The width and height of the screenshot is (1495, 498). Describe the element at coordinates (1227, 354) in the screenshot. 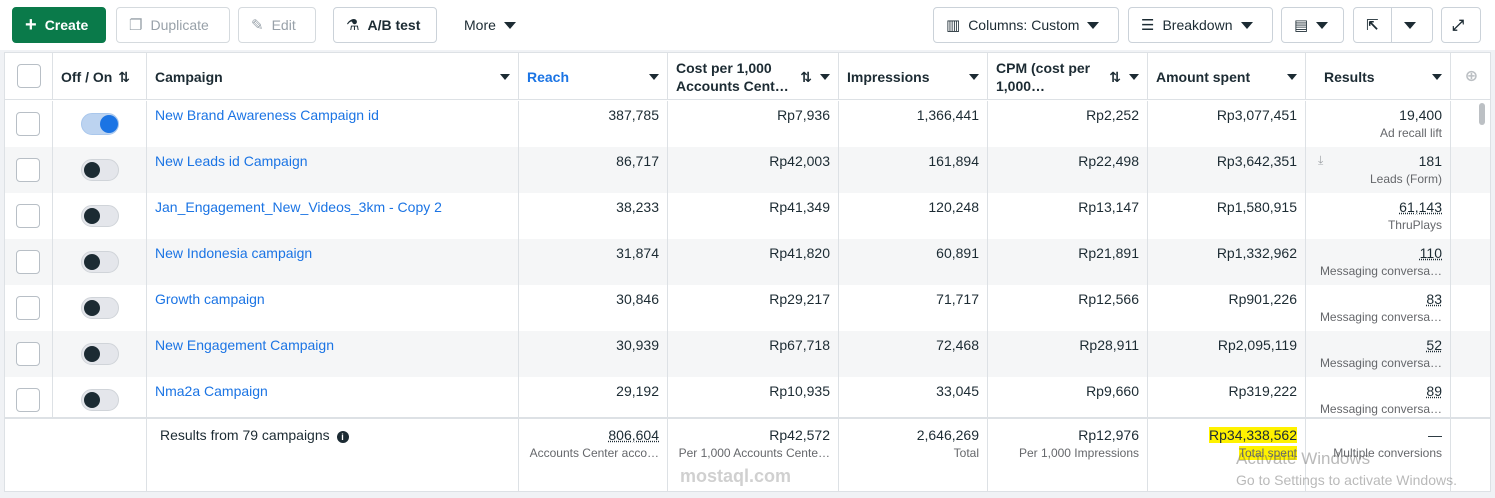

I see `spent-cell: Rp2,095,119` at that location.